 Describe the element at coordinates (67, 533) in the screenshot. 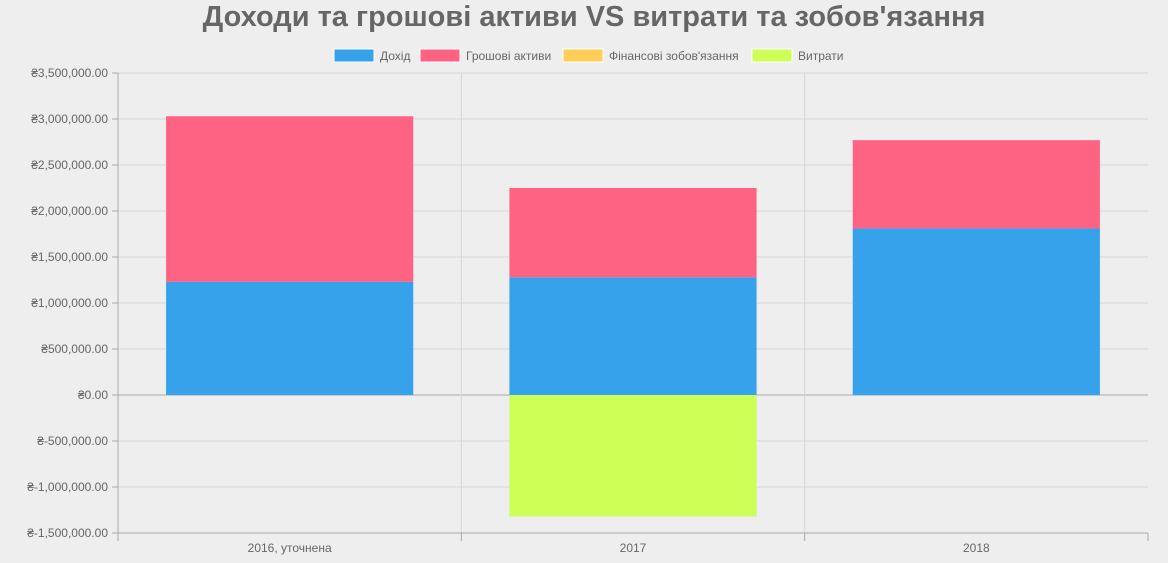

I see `y-tick-label: ₴-1,500,000.00` at that location.